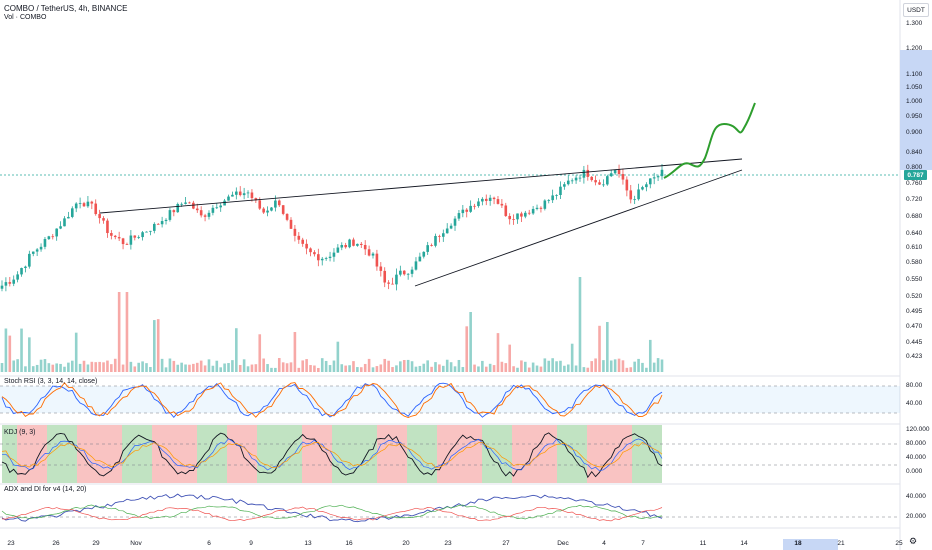 Image resolution: width=932 pixels, height=550 pixels. I want to click on date-tick: 20, so click(406, 543).